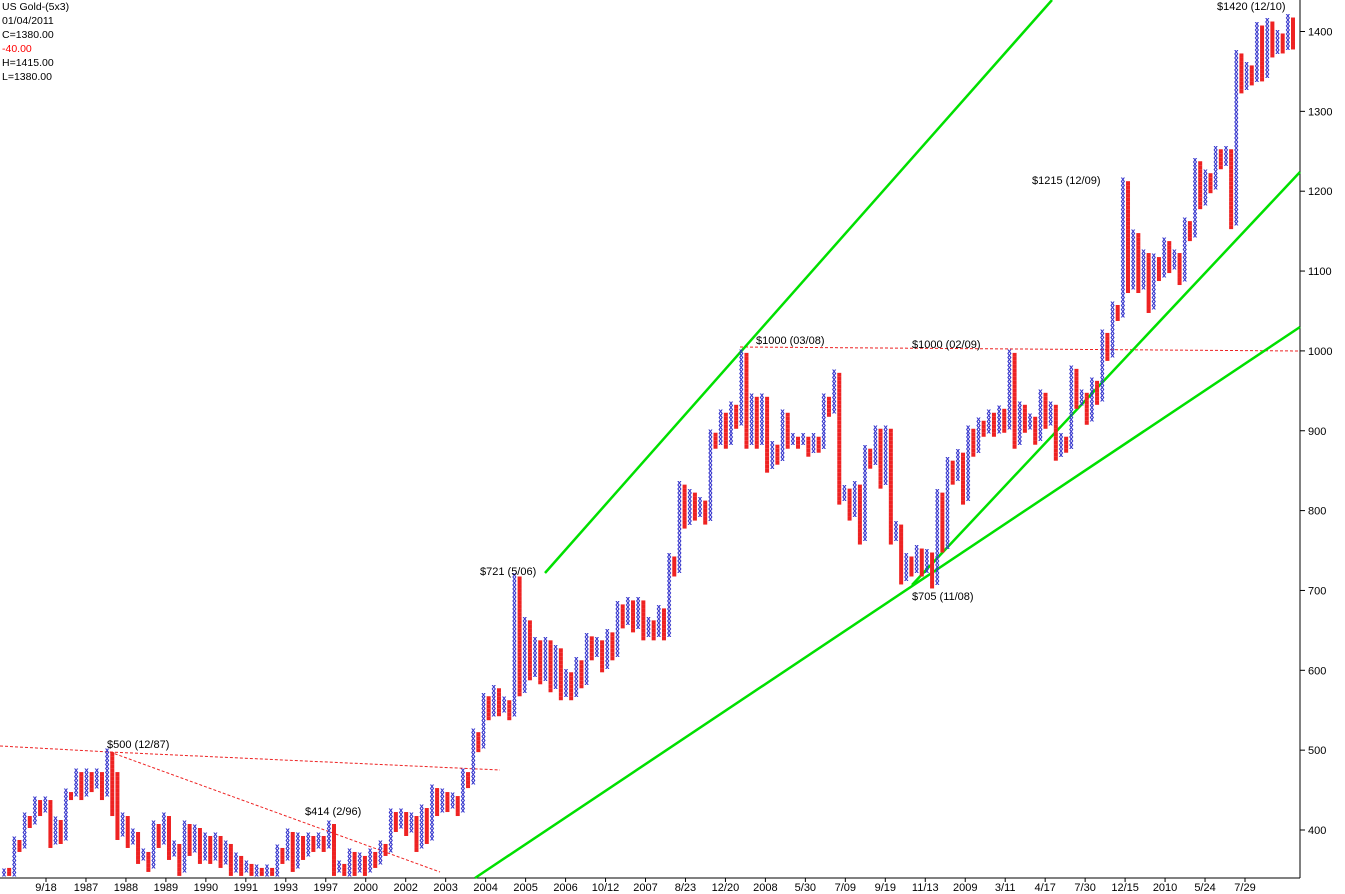  I want to click on y-tick-label: 1300, so click(1320, 112).